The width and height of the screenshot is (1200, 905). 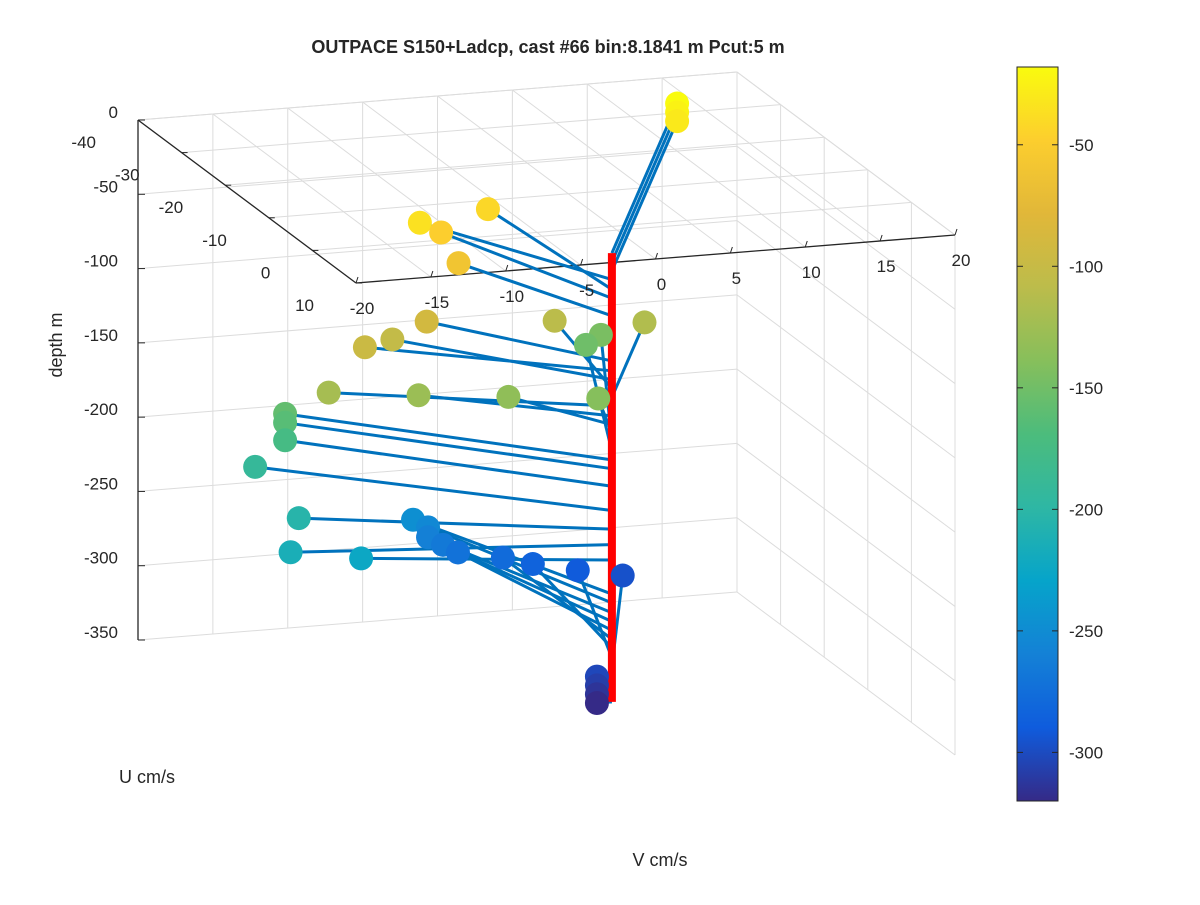 I want to click on x-tick-label: -15, so click(x=437, y=302).